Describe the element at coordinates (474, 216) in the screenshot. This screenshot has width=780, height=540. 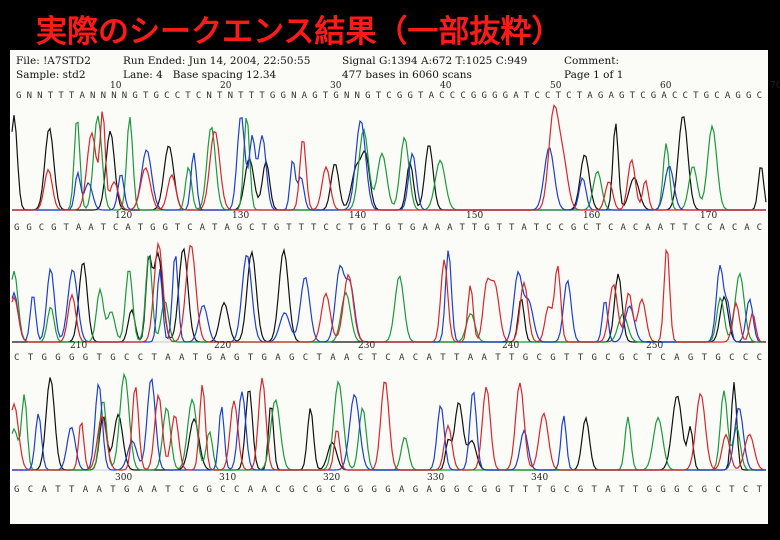
I see `position-label: 150` at that location.